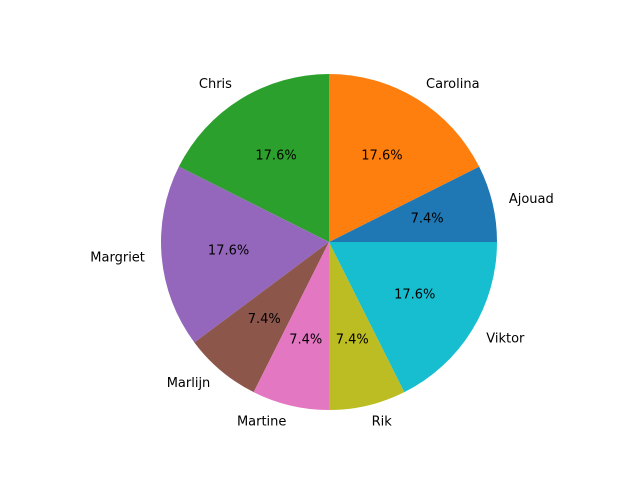 This screenshot has height=480, width=640. I want to click on pie-slice-chris, so click(253, 158).